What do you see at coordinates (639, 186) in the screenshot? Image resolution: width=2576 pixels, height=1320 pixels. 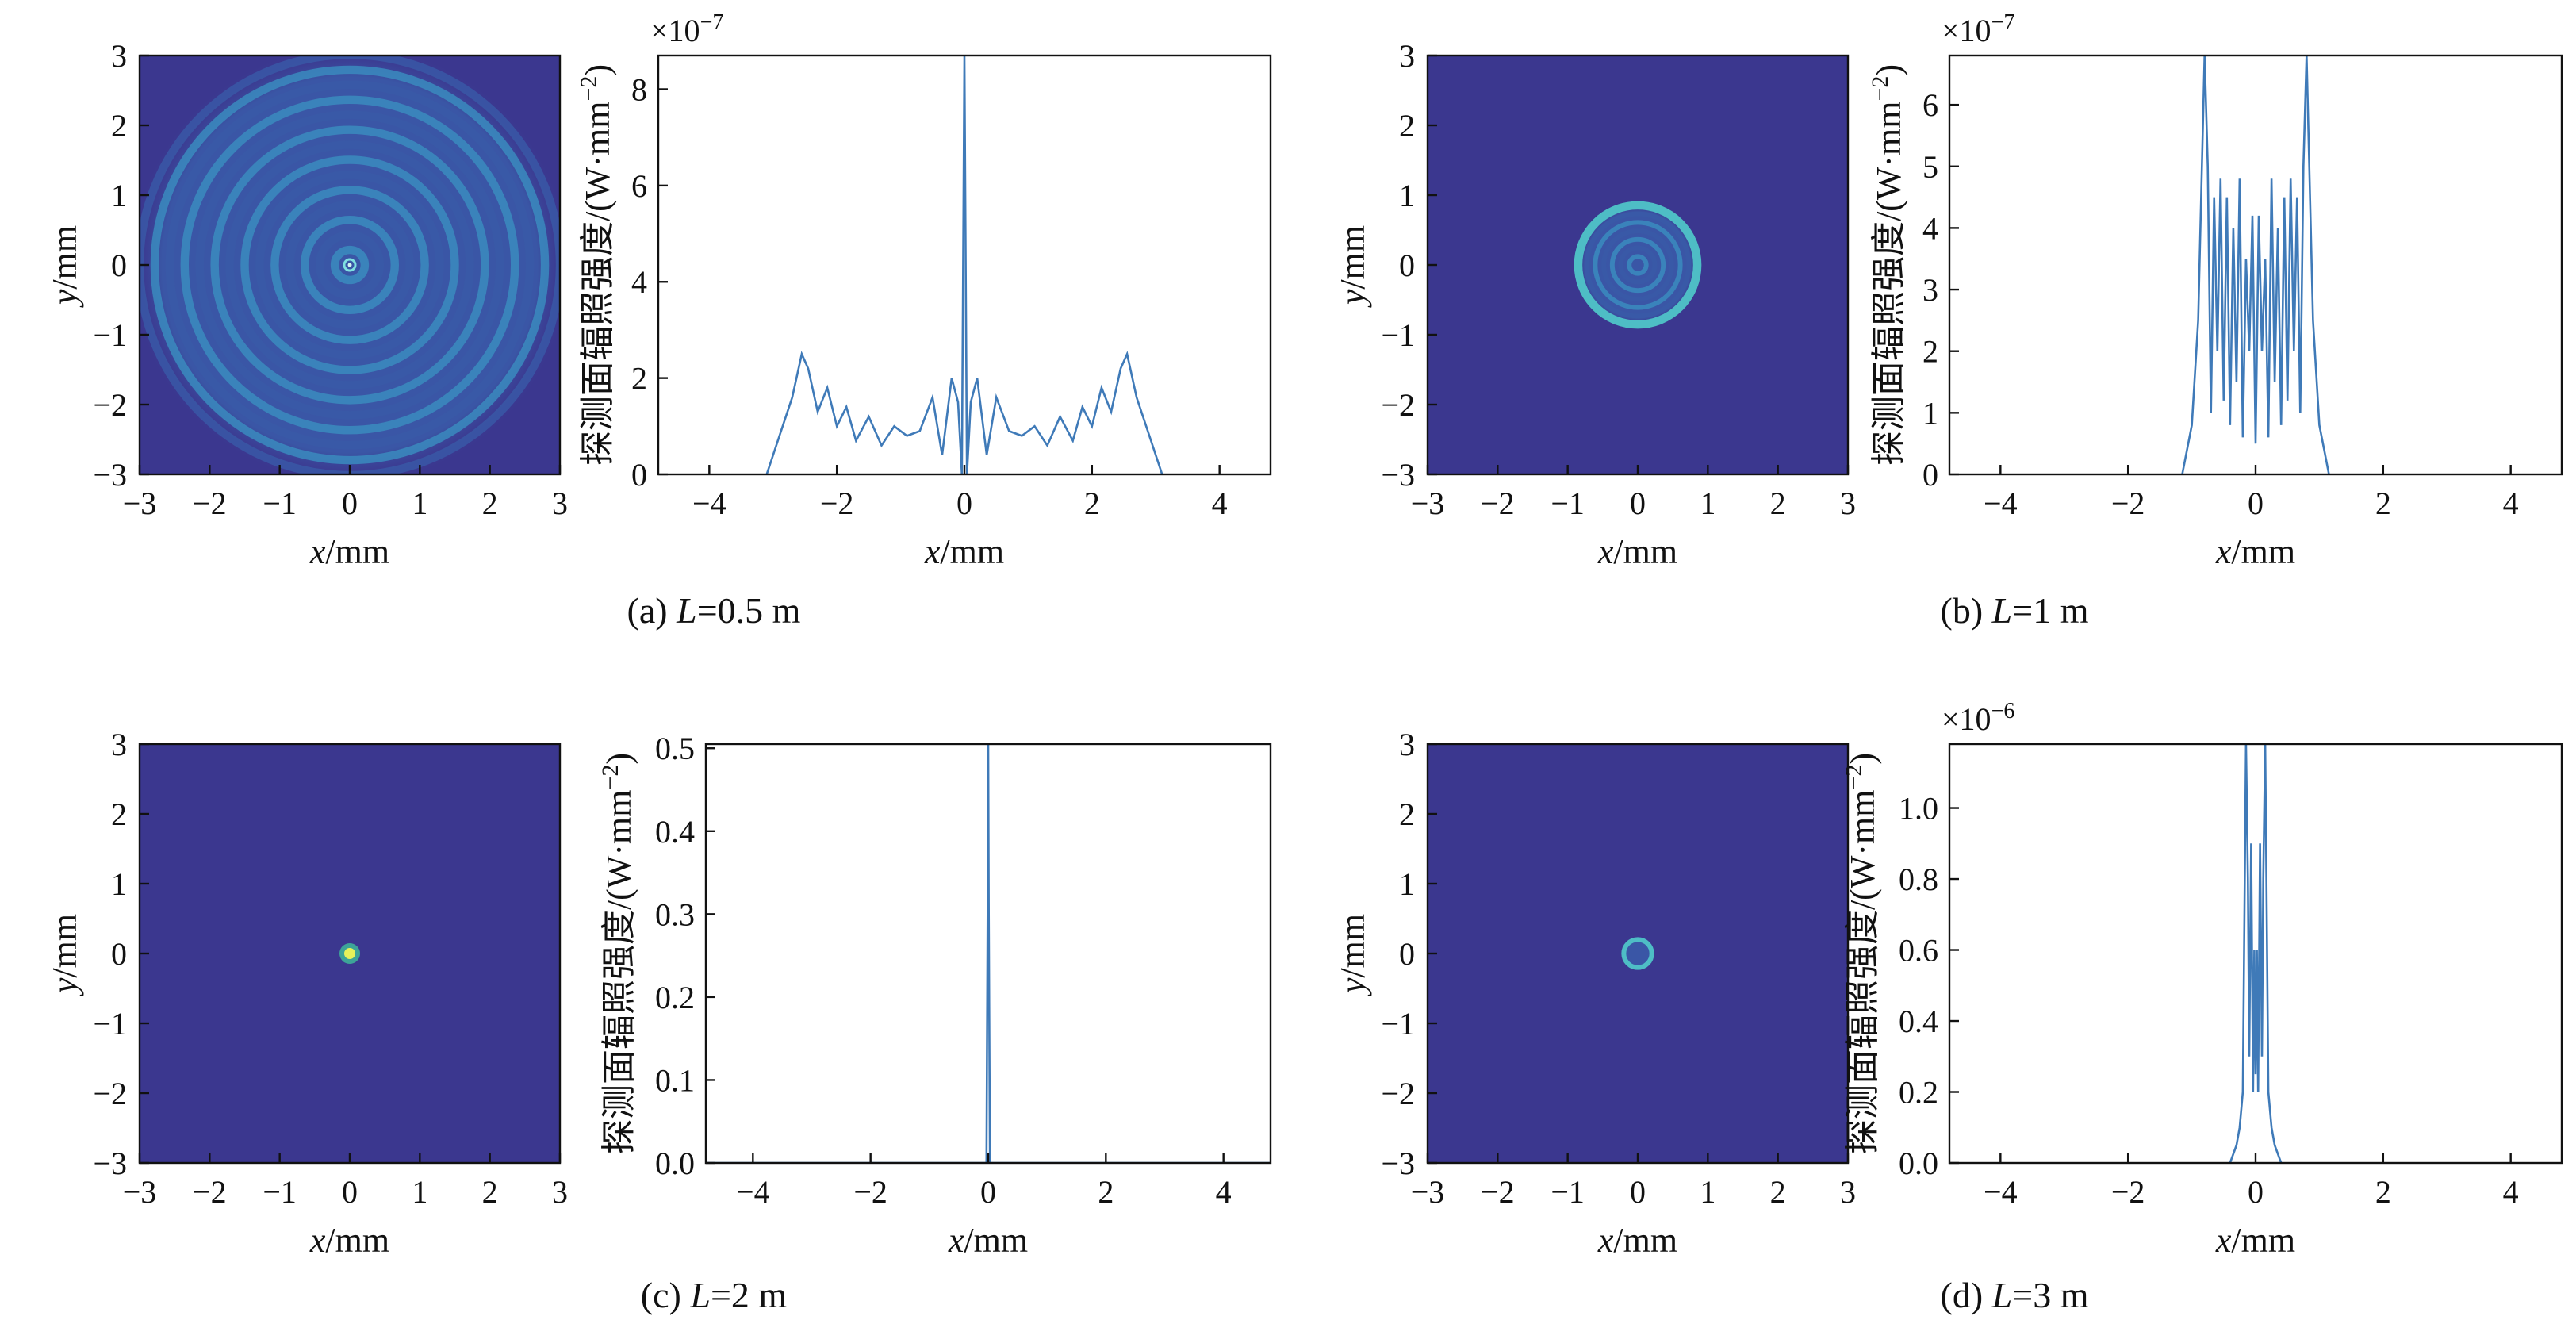 I see `y-tick-label: 6` at bounding box center [639, 186].